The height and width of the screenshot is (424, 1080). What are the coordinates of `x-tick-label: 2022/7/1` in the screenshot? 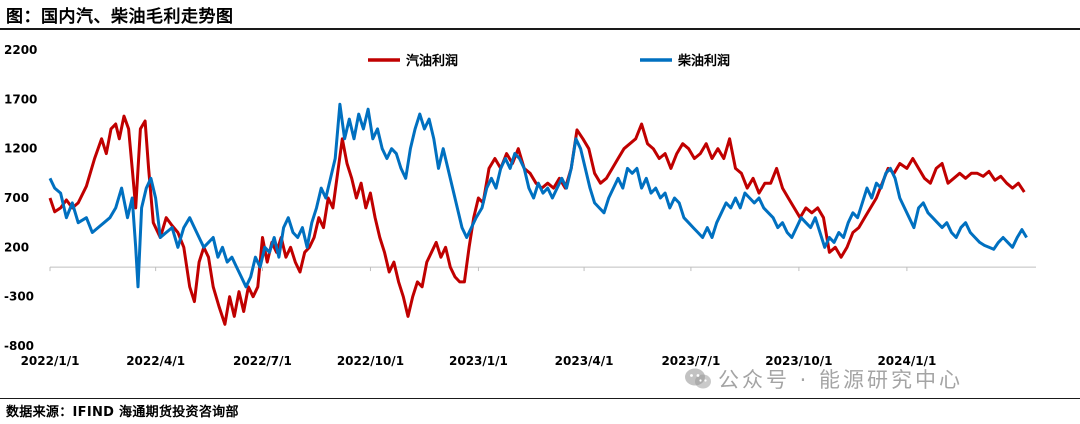 It's located at (262, 361).